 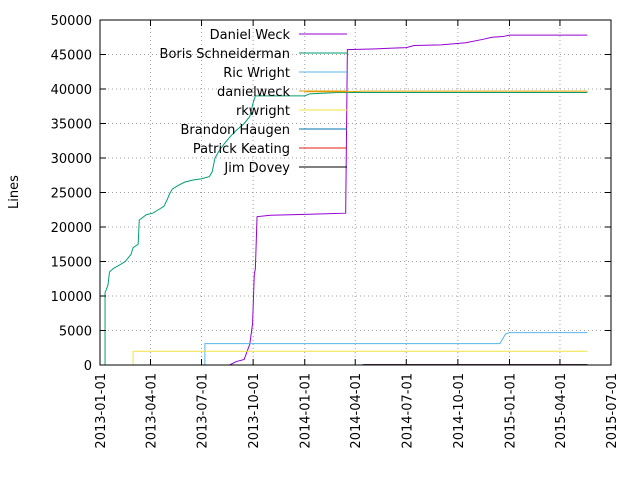 I want to click on x-tick-label: 2014-04-01, so click(x=356, y=411).